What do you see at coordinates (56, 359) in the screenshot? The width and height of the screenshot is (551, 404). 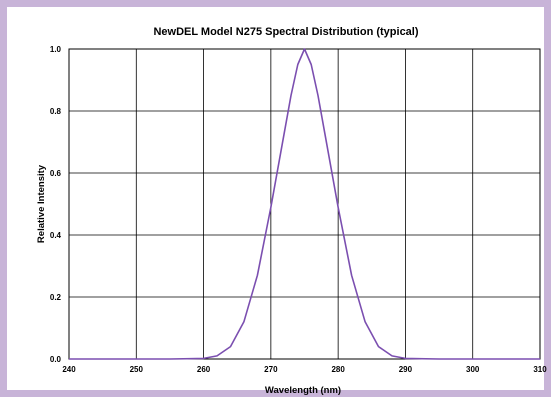 I see `y-tick-label: 0.0` at bounding box center [56, 359].